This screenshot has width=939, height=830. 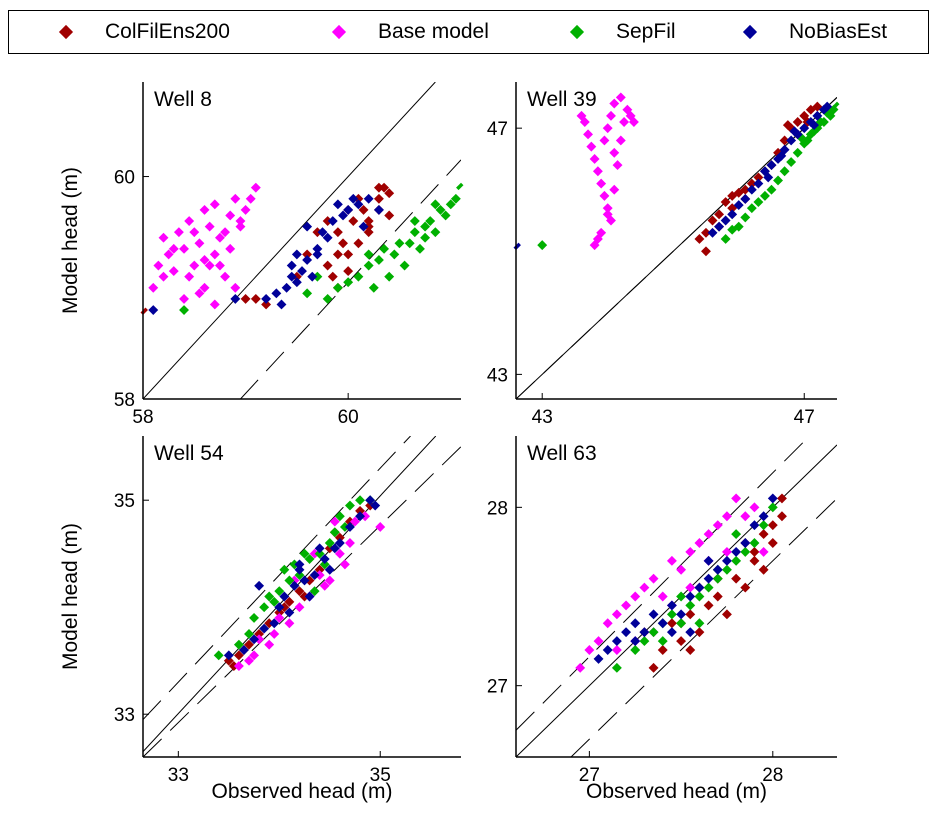 I want to click on legend-label-nobiasest: NoBiasEst, so click(x=838, y=31).